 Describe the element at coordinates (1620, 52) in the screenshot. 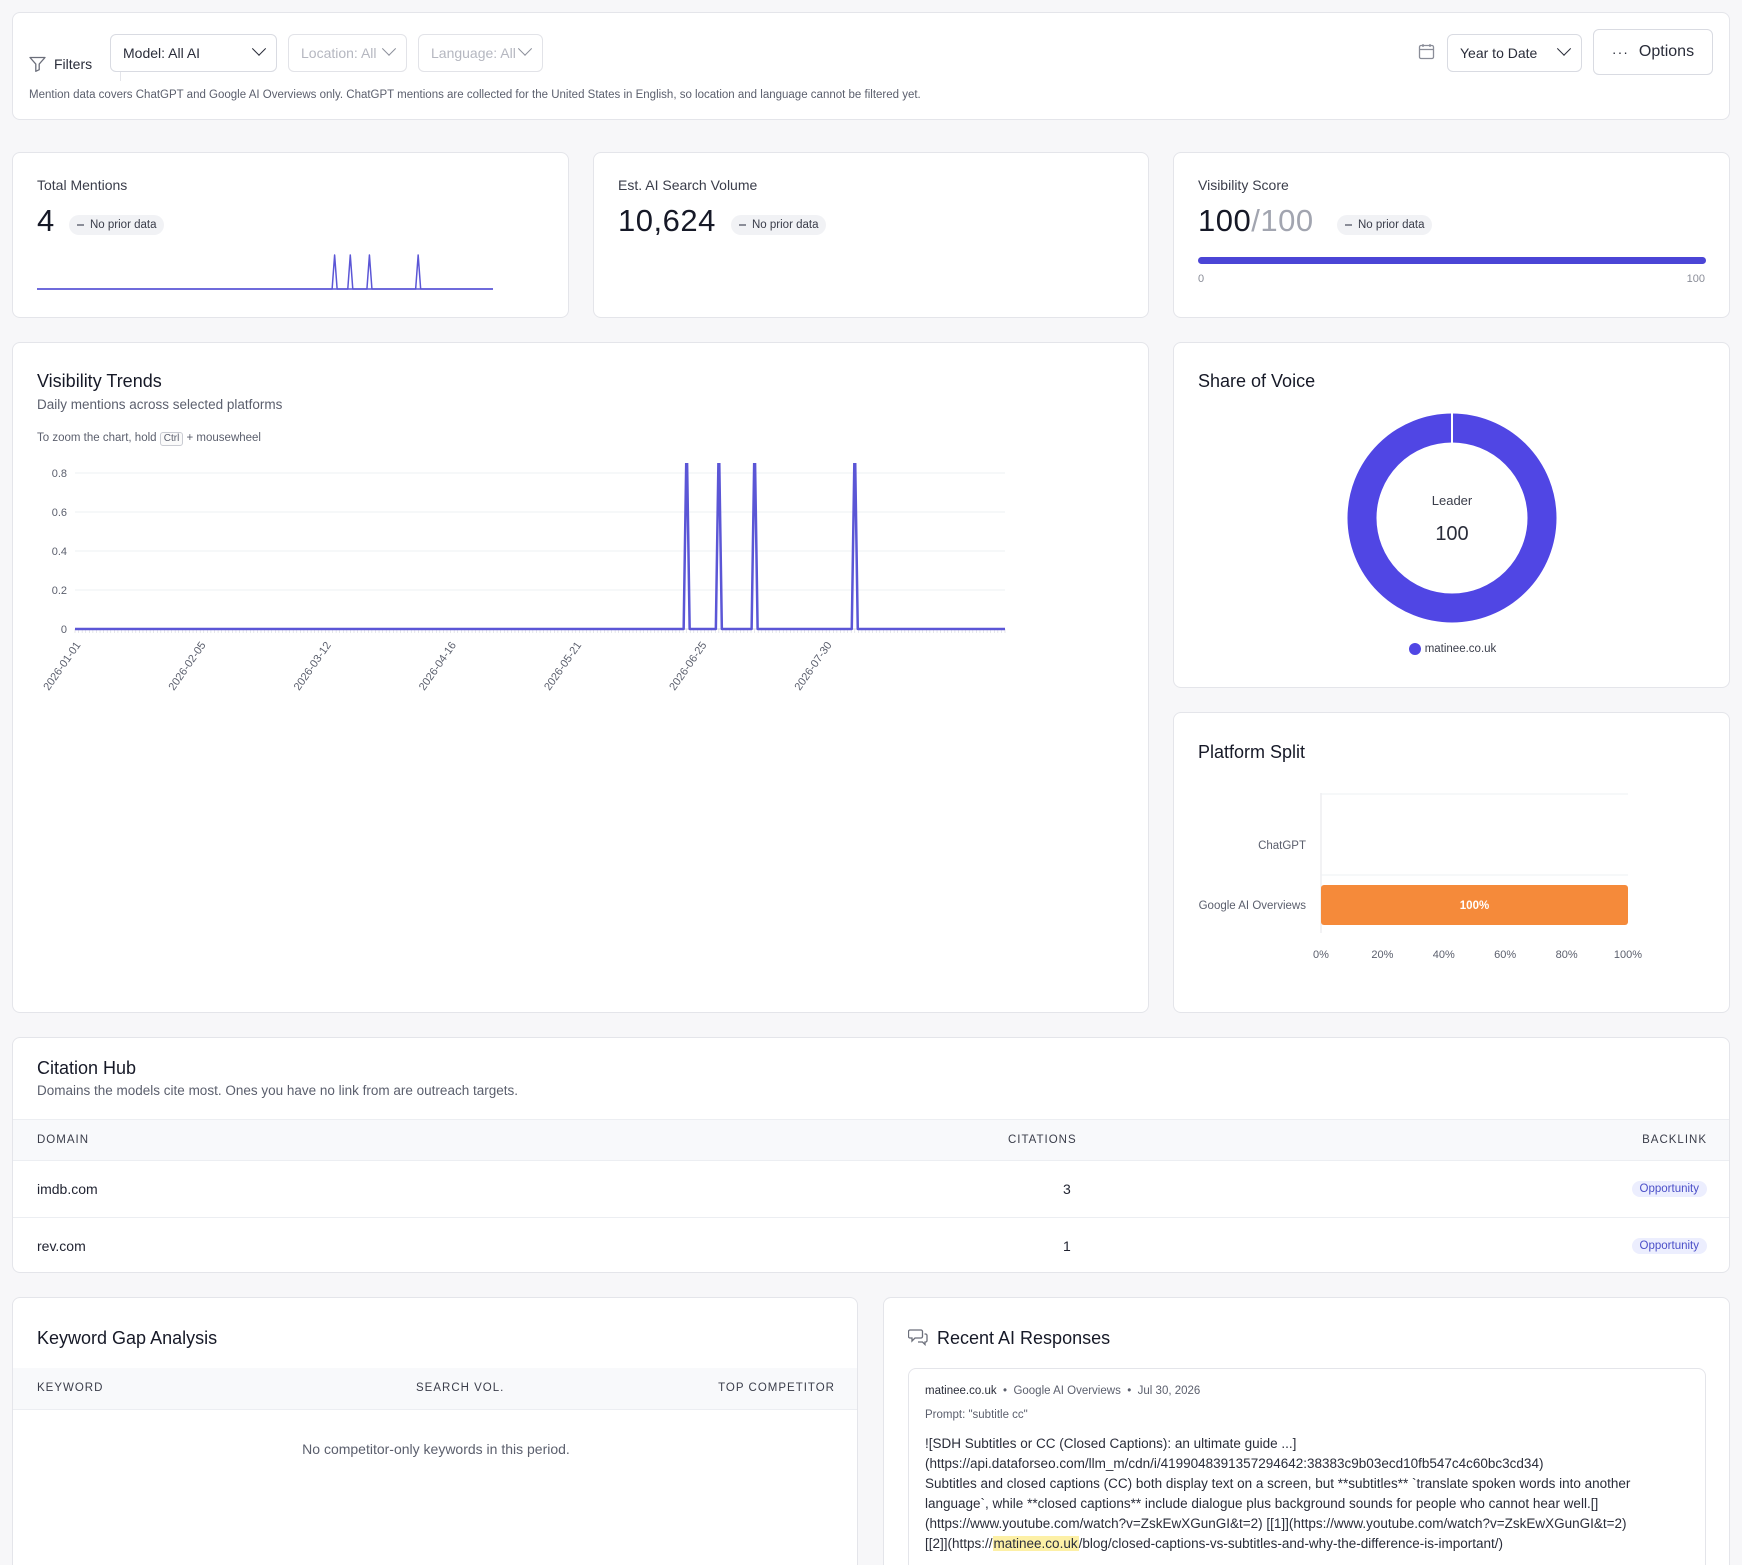

I see `more-dots-icon: ···` at that location.